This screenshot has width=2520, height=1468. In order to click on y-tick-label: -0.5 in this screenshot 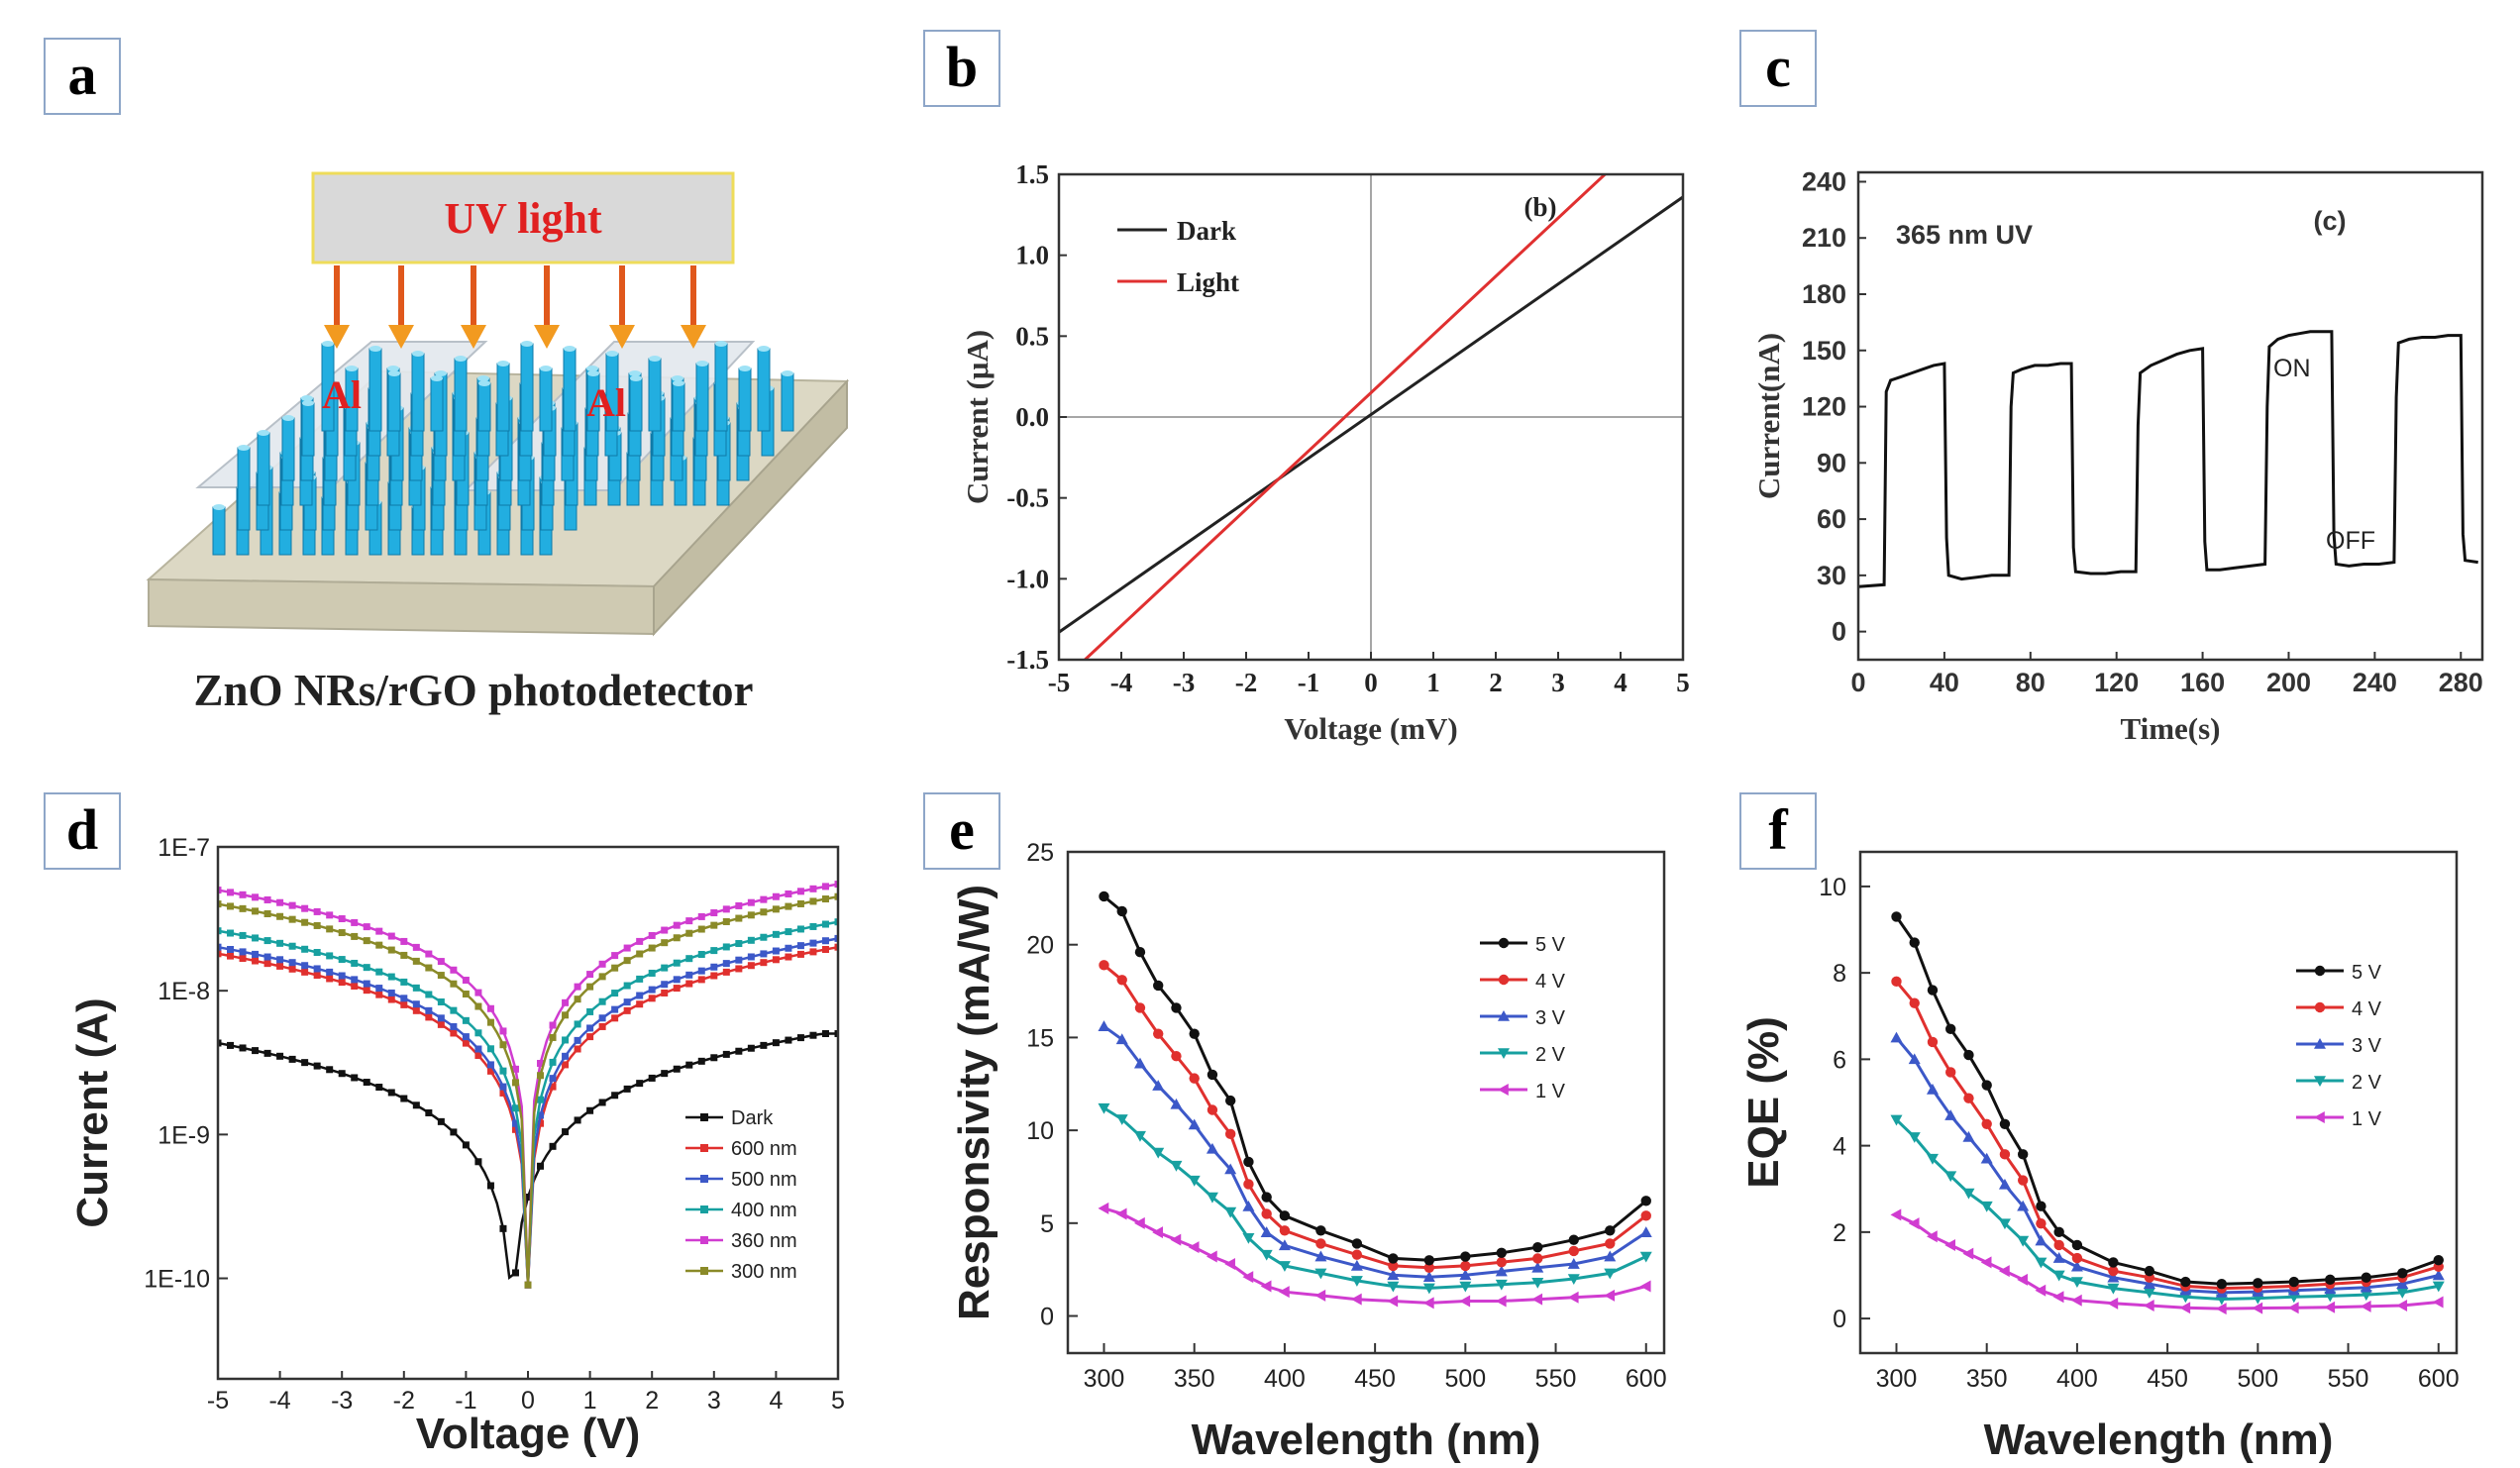, I will do `click(1027, 498)`.